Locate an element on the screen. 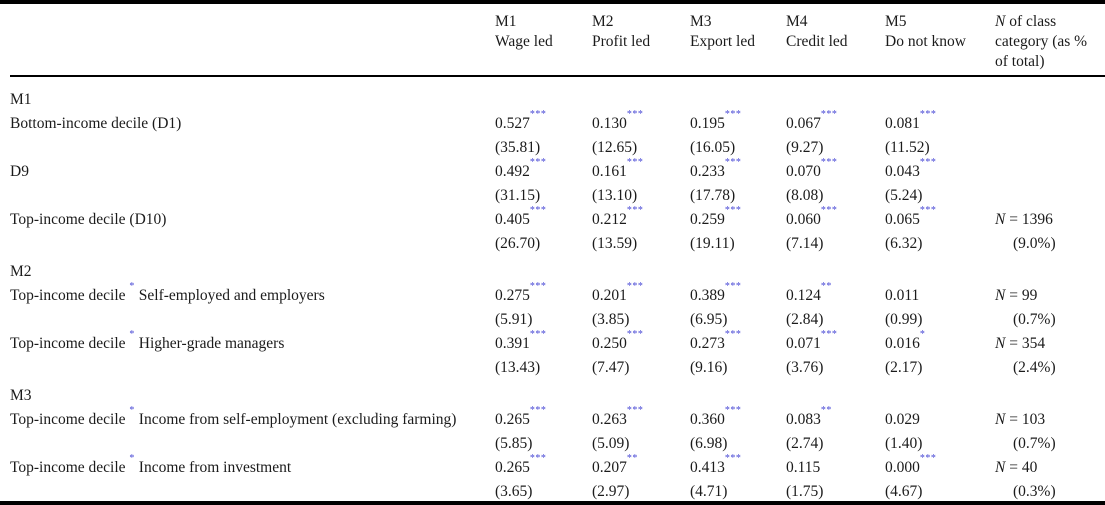 The height and width of the screenshot is (505, 1105). t-statistic: (3.76) is located at coordinates (805, 367).